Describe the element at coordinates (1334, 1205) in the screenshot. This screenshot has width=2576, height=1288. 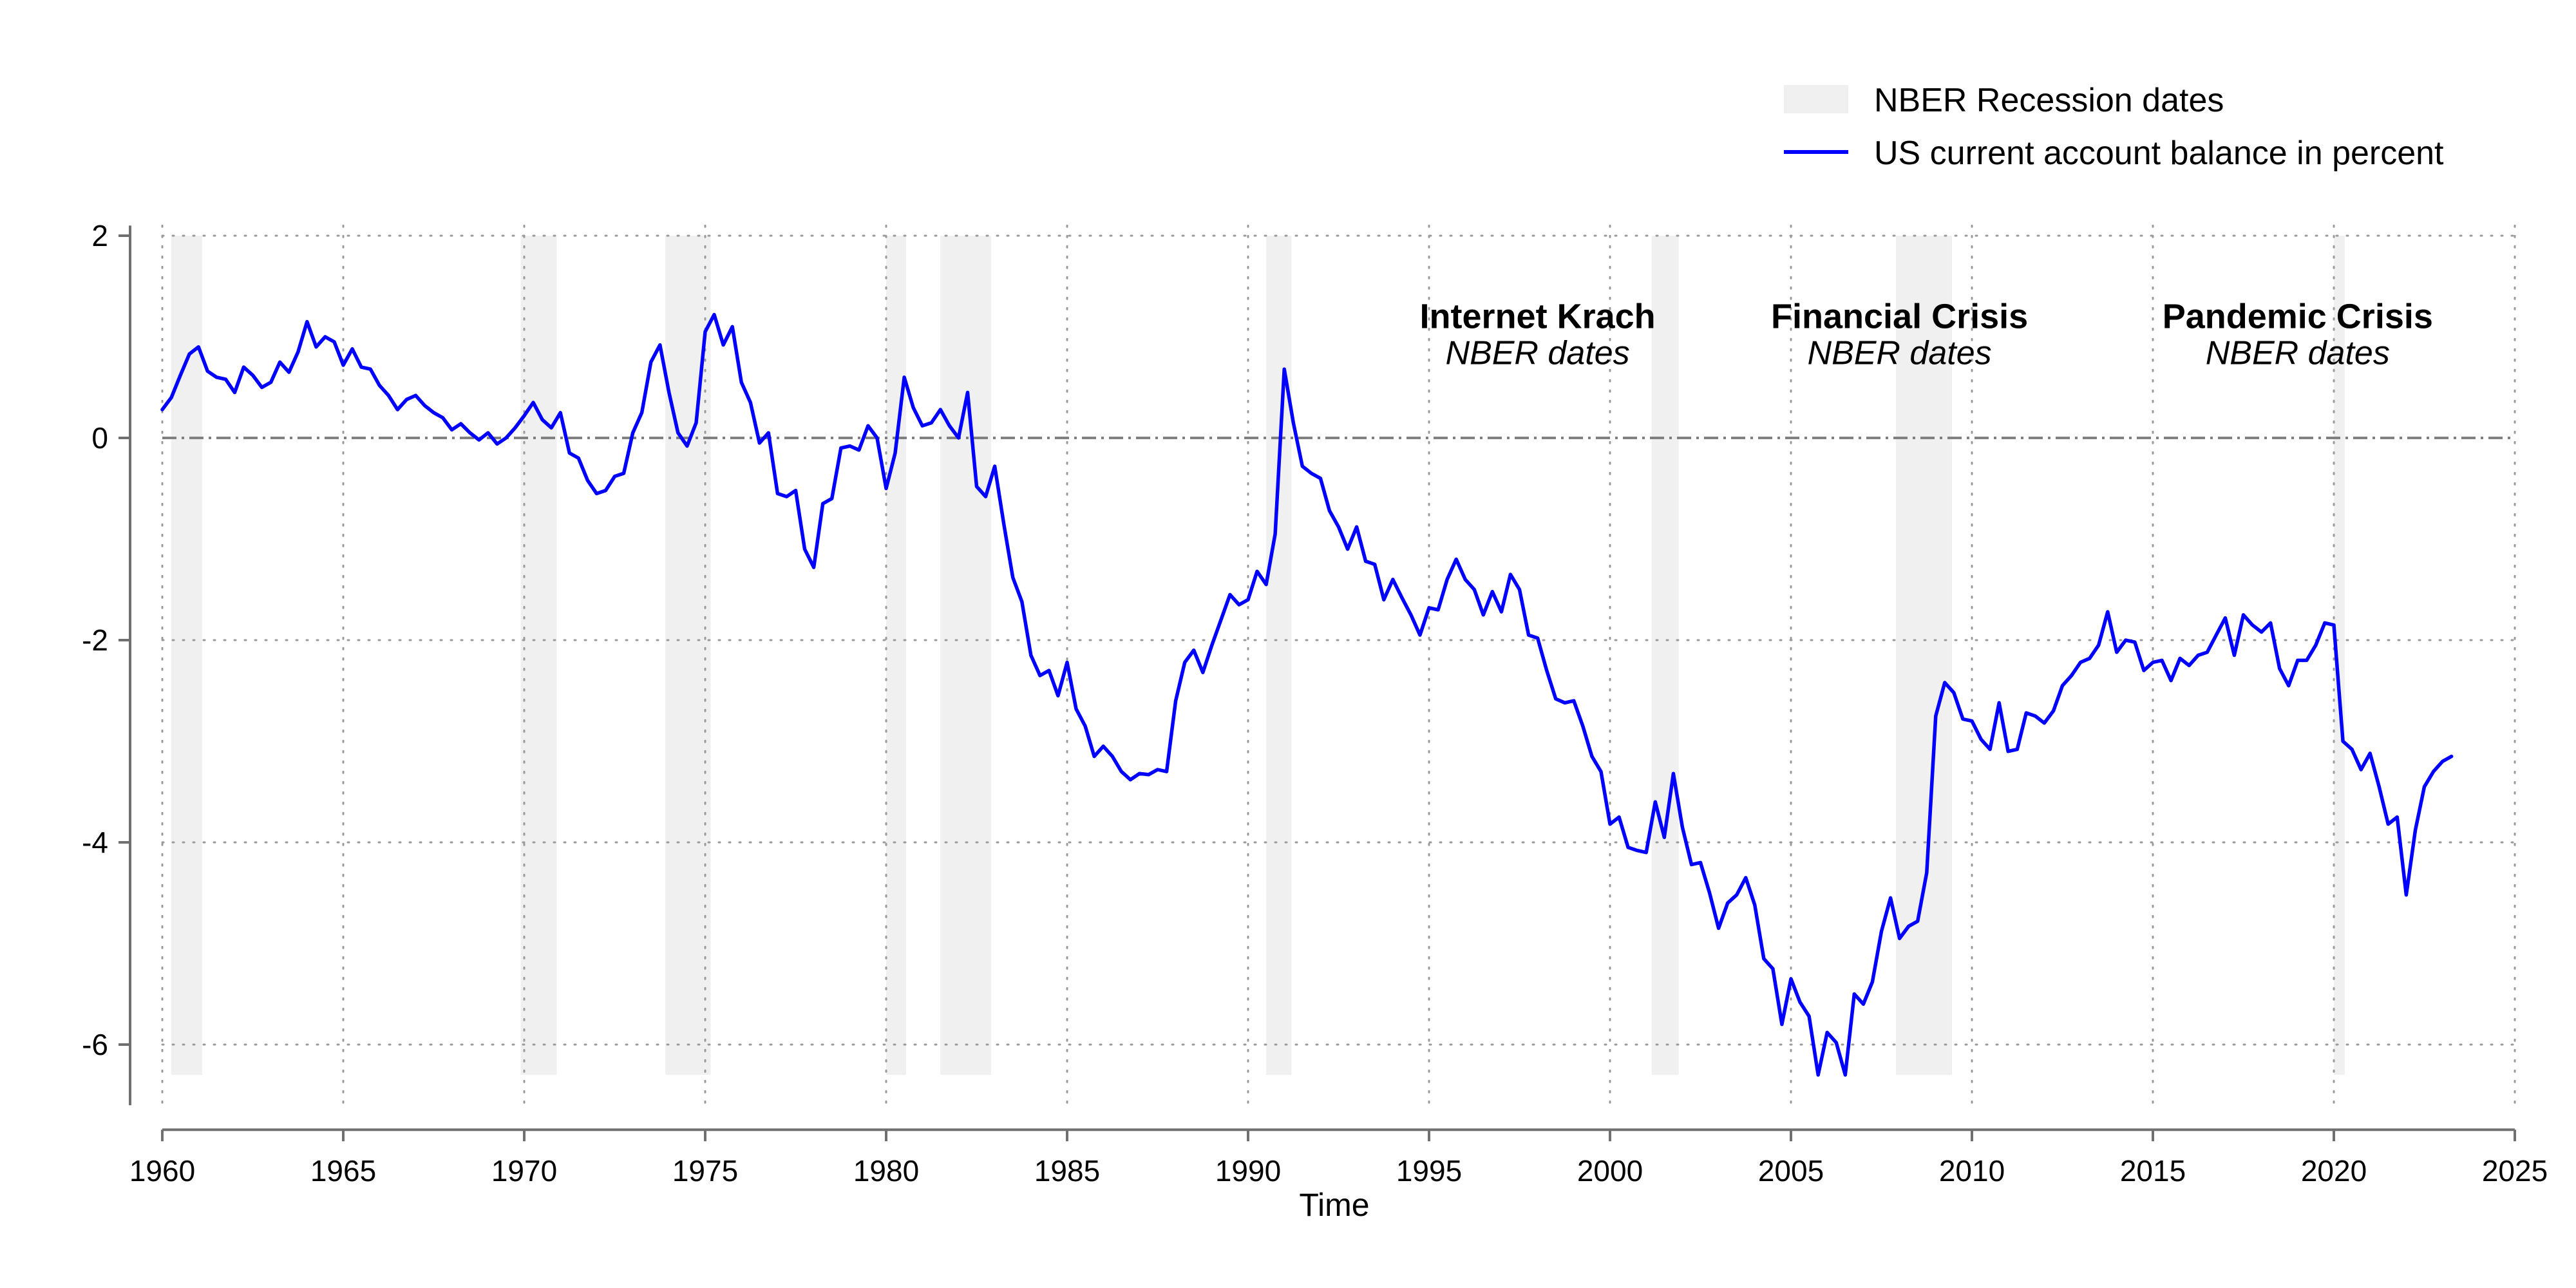
I see `x-axis-title: Time` at that location.